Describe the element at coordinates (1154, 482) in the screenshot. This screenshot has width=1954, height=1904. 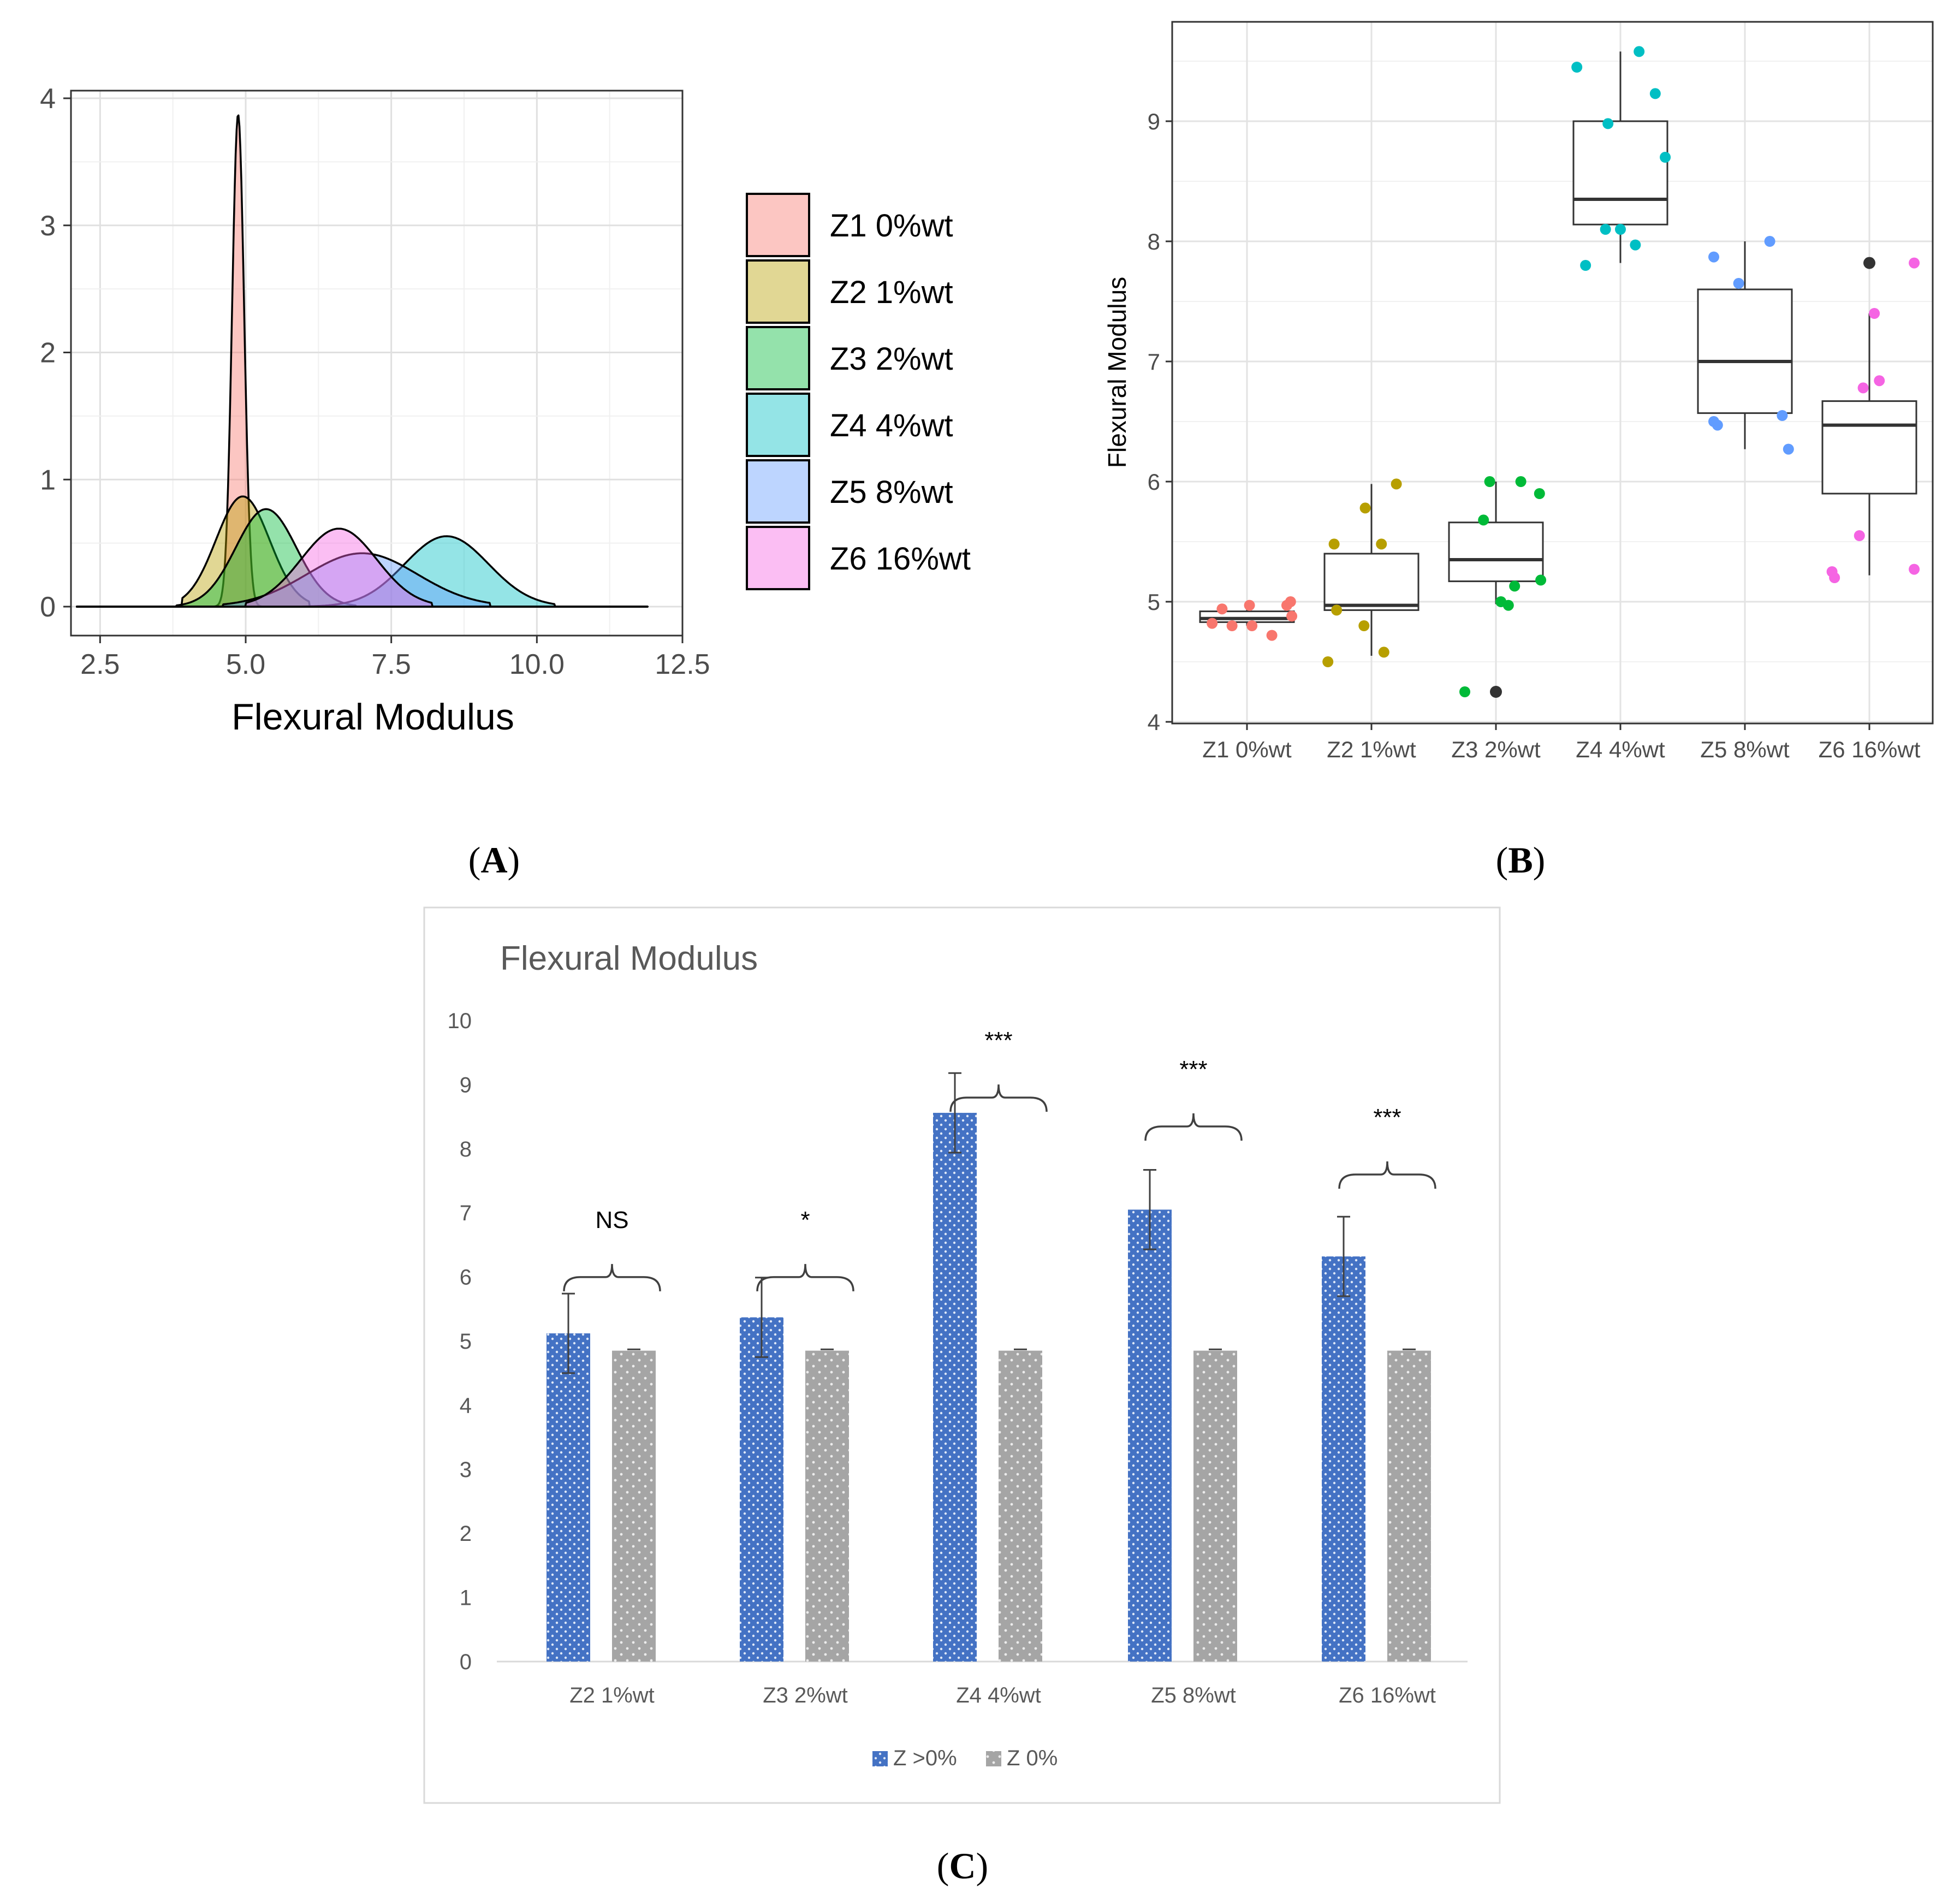
I see `panel-b-y-tick-label: 6` at that location.